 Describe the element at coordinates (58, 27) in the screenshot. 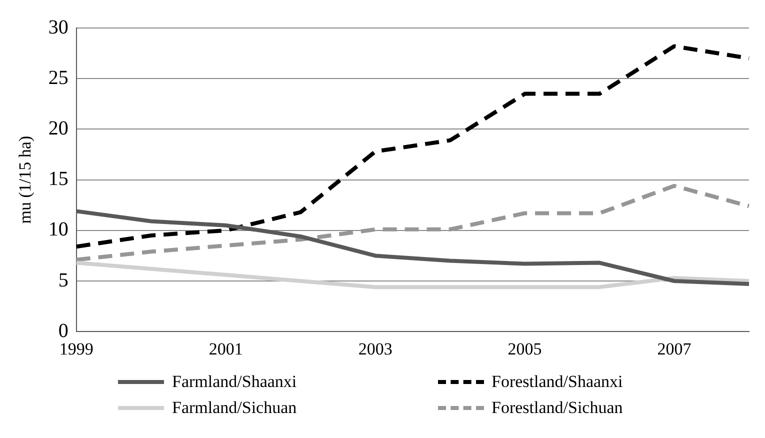

I see `y-tick-label: 30` at that location.